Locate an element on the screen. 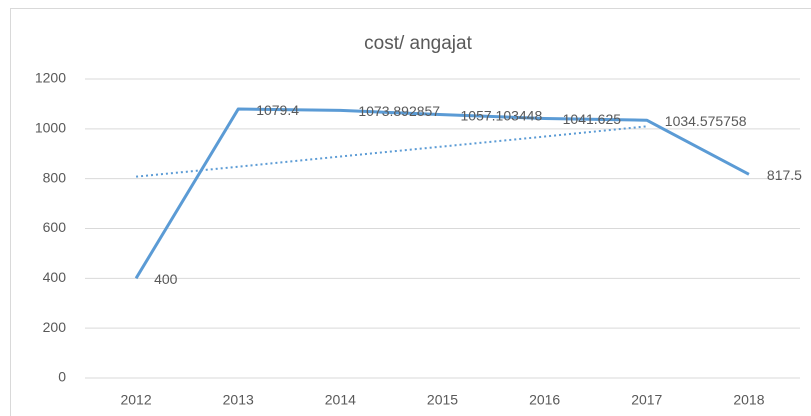  x-tick-label: 2013 is located at coordinates (238, 400).